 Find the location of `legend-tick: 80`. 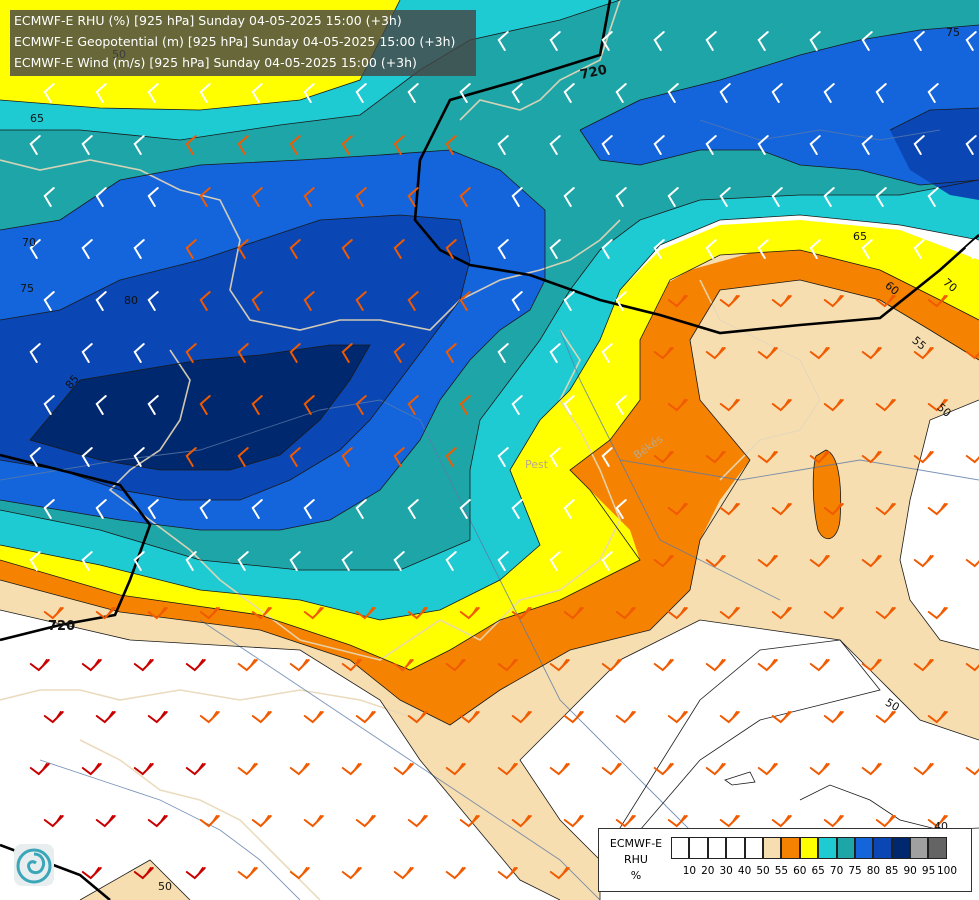

legend-tick: 80 is located at coordinates (873, 871).